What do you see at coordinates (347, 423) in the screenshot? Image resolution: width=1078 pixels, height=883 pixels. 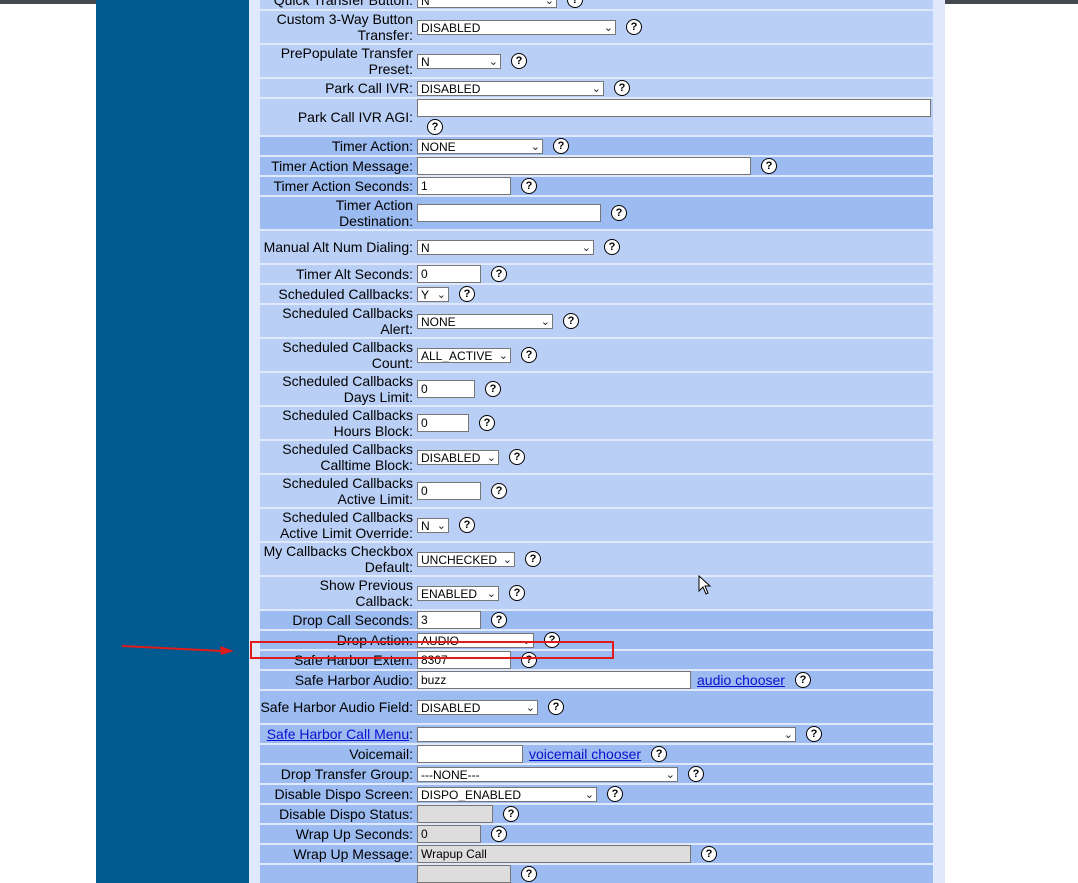 I see `field-label-text: Scheduled Callbacks Hours Block:` at bounding box center [347, 423].